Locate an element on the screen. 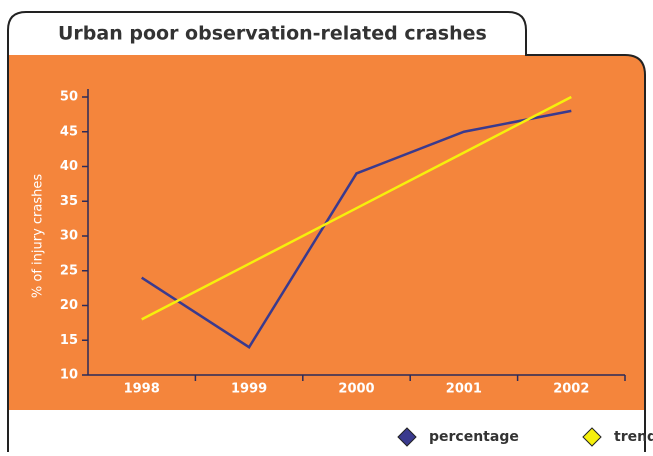  x-tick-label: 2002 is located at coordinates (571, 389).